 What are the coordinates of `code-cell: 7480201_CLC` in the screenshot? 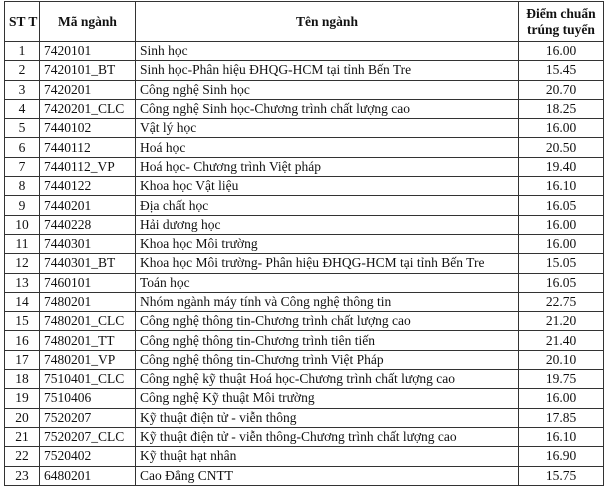 It's located at (87, 321).